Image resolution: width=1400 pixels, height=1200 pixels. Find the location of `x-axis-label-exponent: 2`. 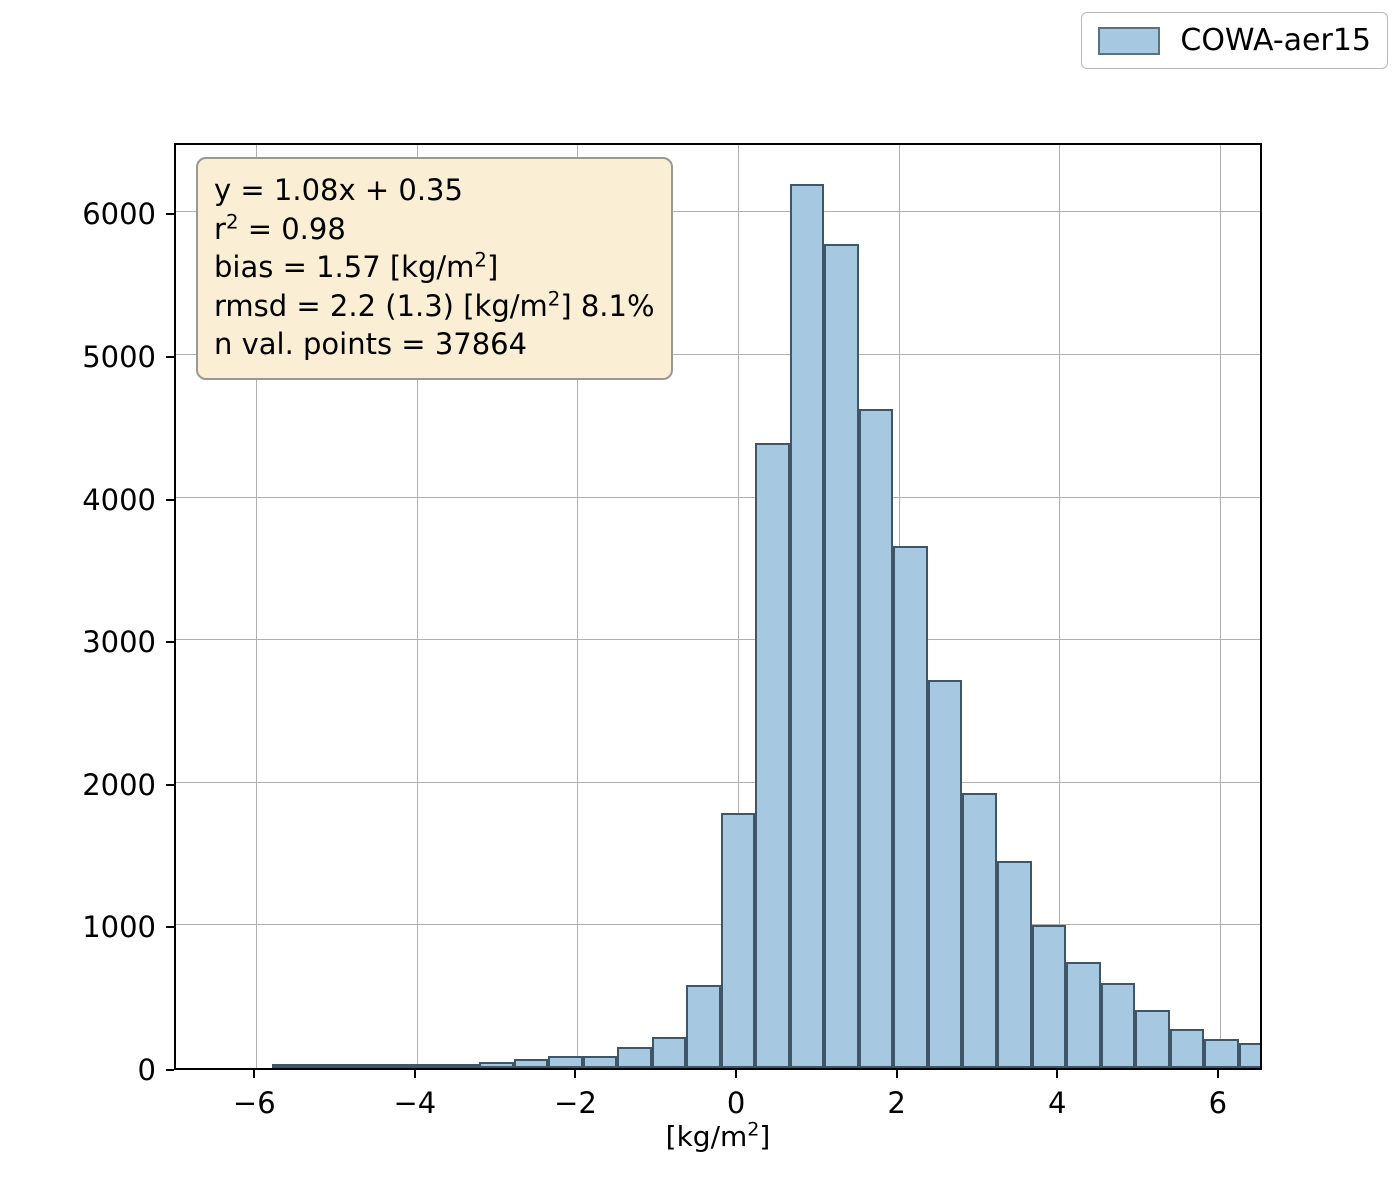

x-axis-label-exponent: 2 is located at coordinates (753, 1129).